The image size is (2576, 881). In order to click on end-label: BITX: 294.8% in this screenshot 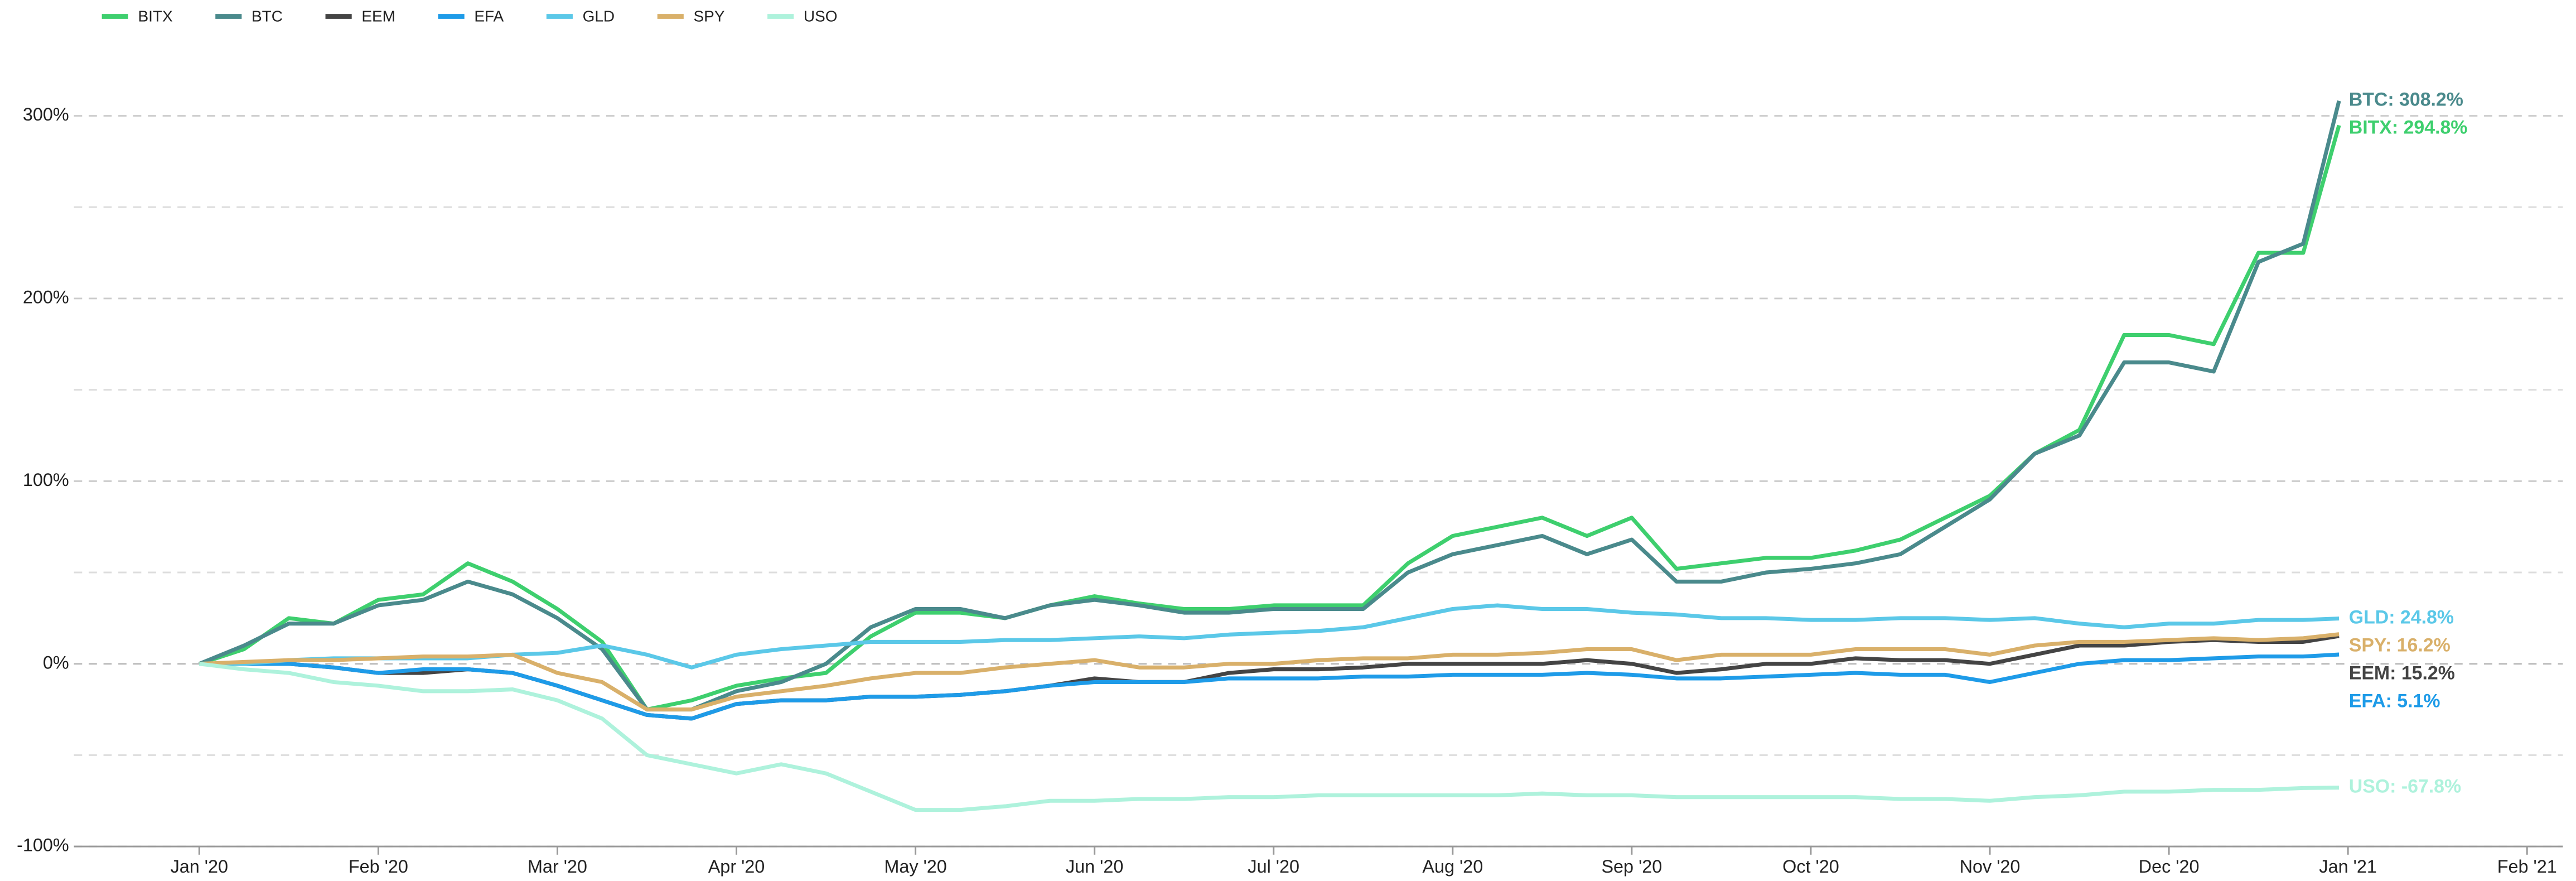, I will do `click(2408, 127)`.